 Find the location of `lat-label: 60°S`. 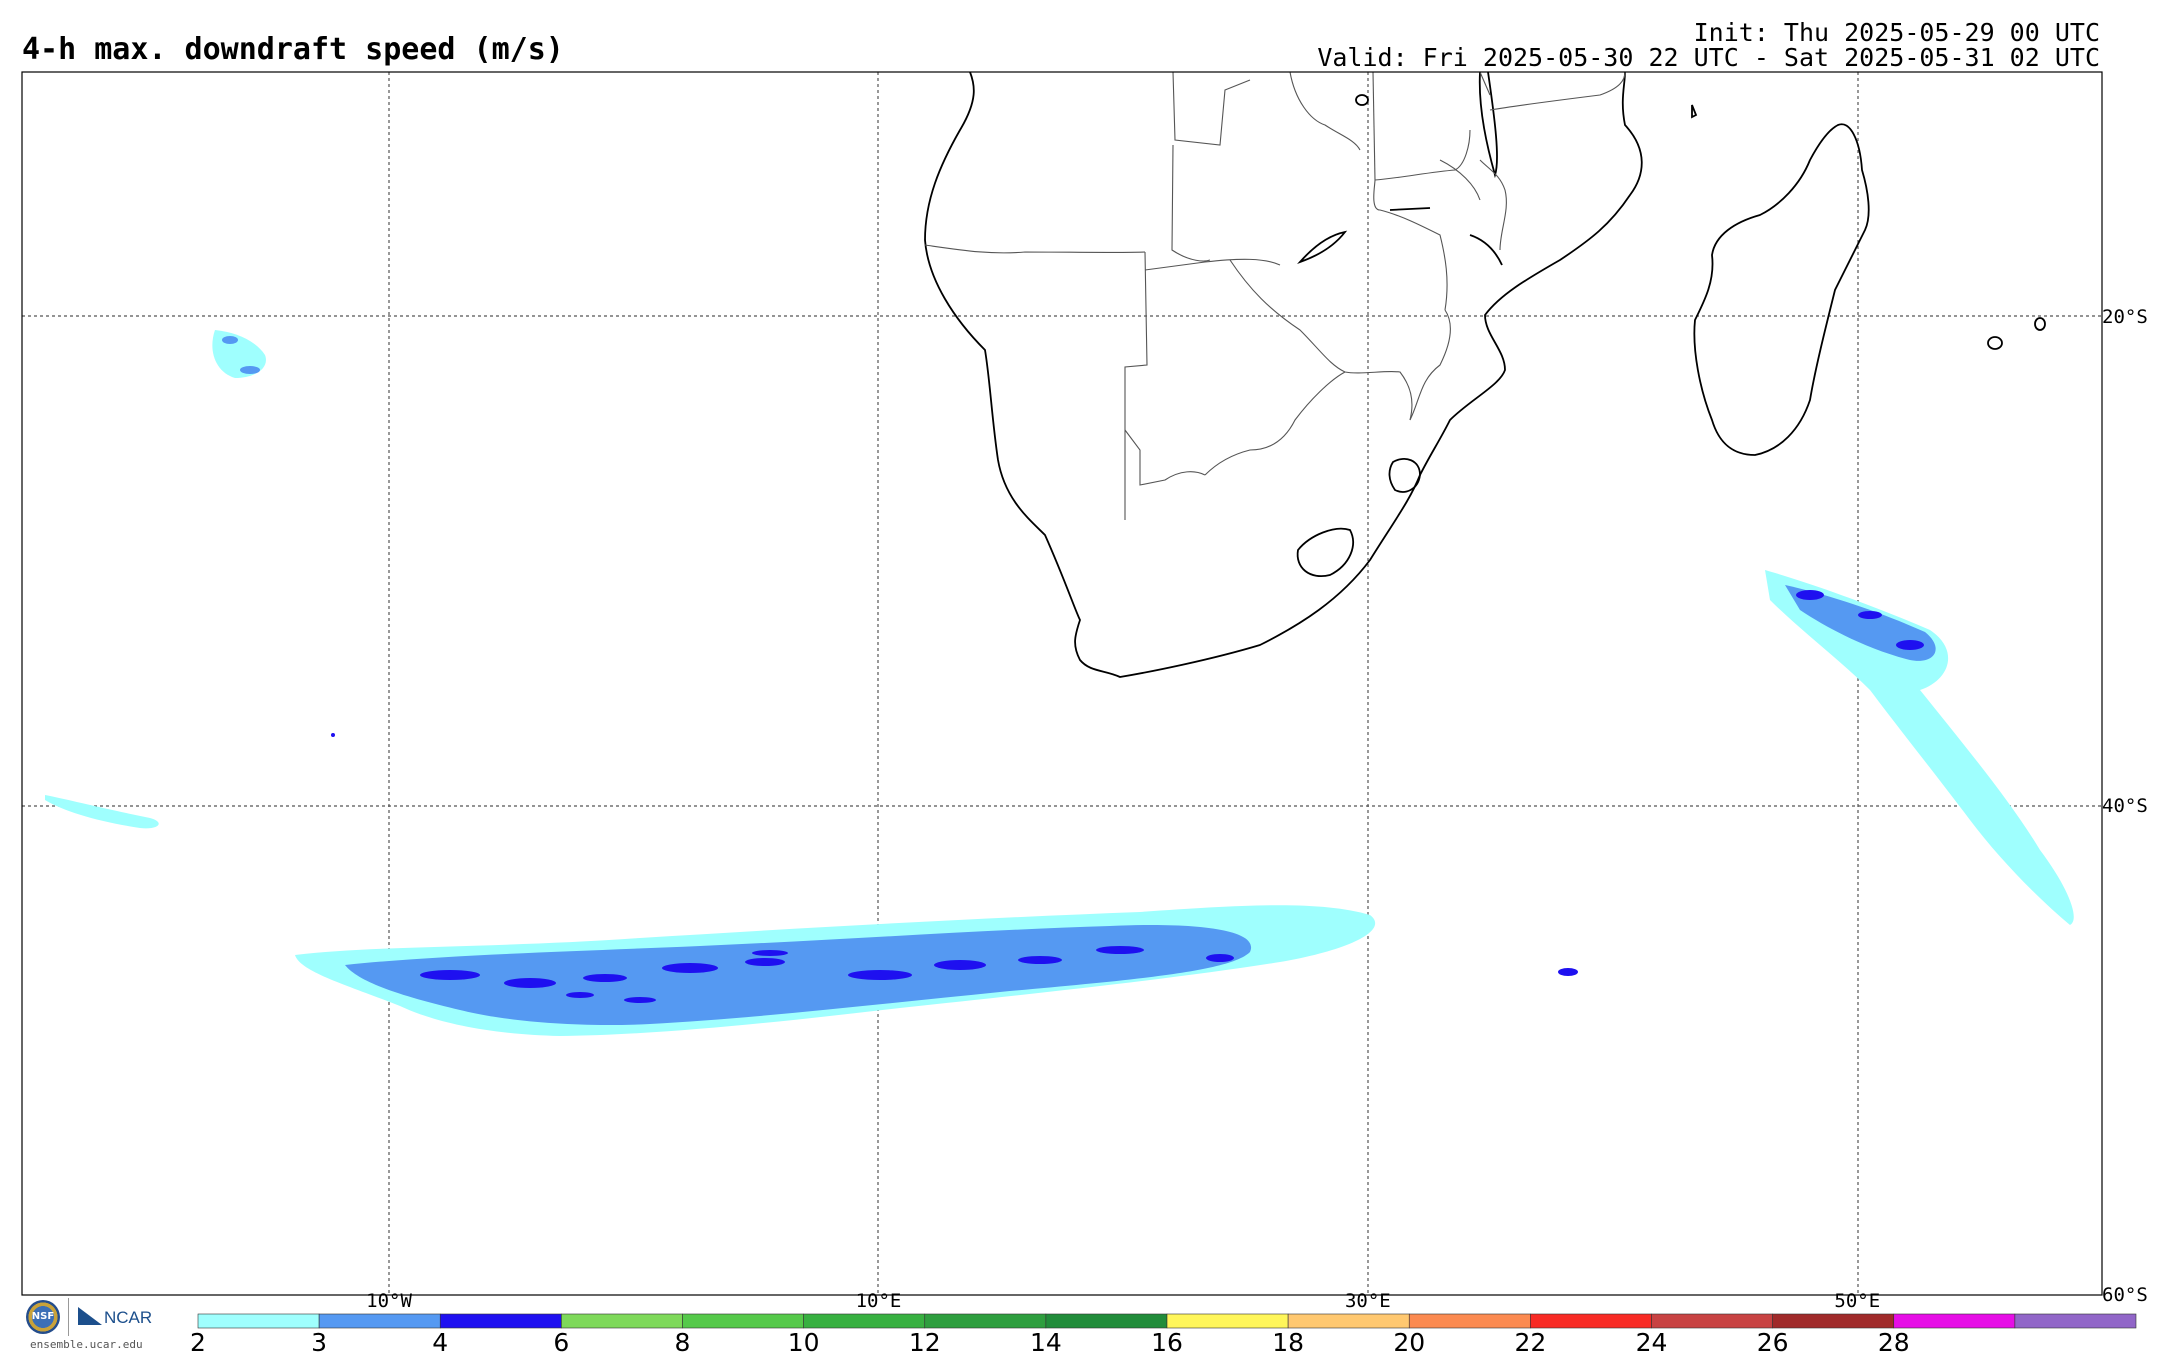

lat-label: 60°S is located at coordinates (2125, 1295).